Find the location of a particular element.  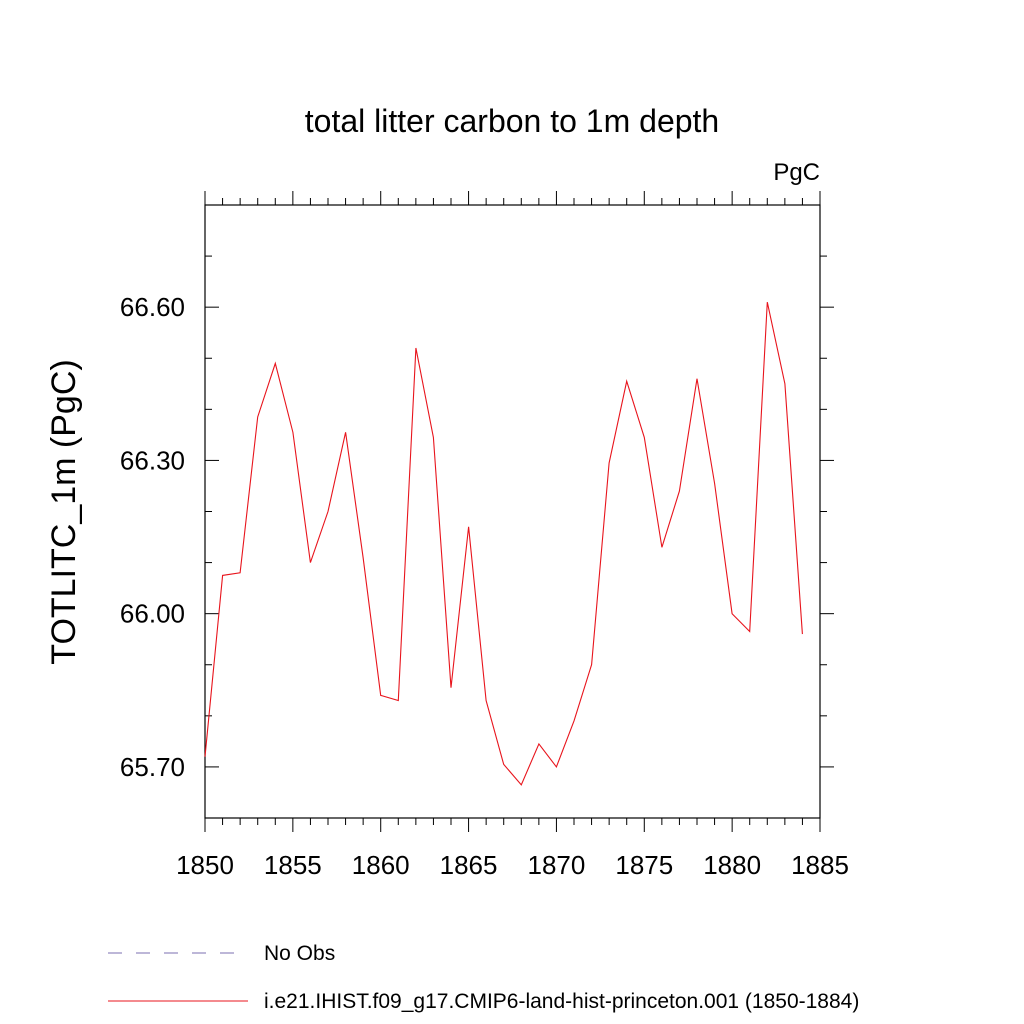

y-axis-label: TOTLITC_1m (PgC) is located at coordinates (64, 511).